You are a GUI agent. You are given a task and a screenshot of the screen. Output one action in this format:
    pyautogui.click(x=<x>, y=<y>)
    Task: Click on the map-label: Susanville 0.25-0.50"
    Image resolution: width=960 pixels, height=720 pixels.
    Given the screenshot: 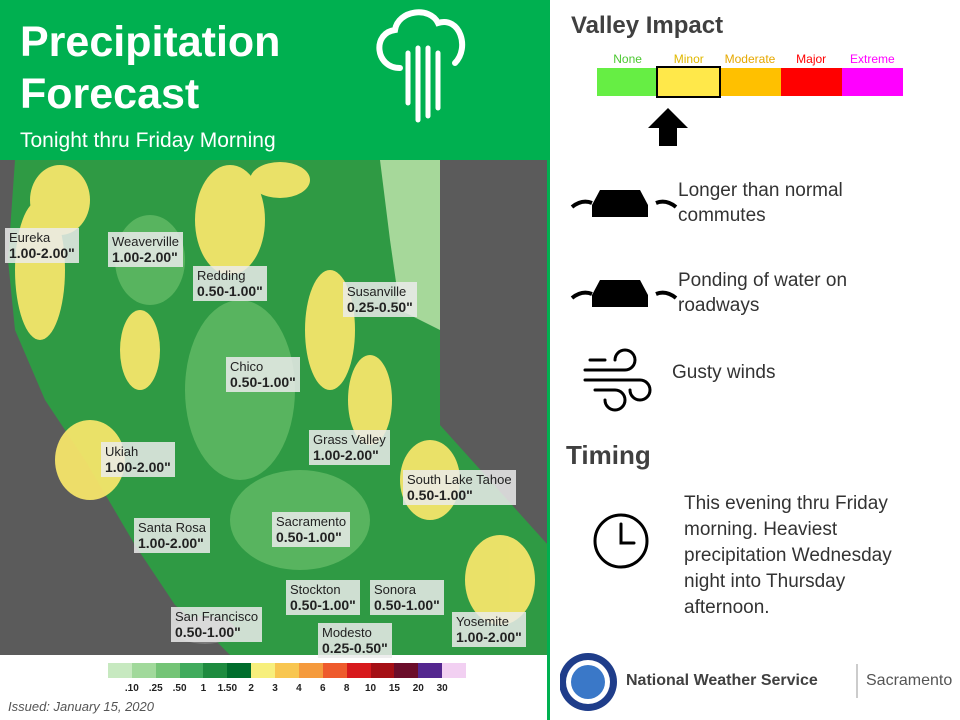 What is the action you would take?
    pyautogui.click(x=380, y=299)
    